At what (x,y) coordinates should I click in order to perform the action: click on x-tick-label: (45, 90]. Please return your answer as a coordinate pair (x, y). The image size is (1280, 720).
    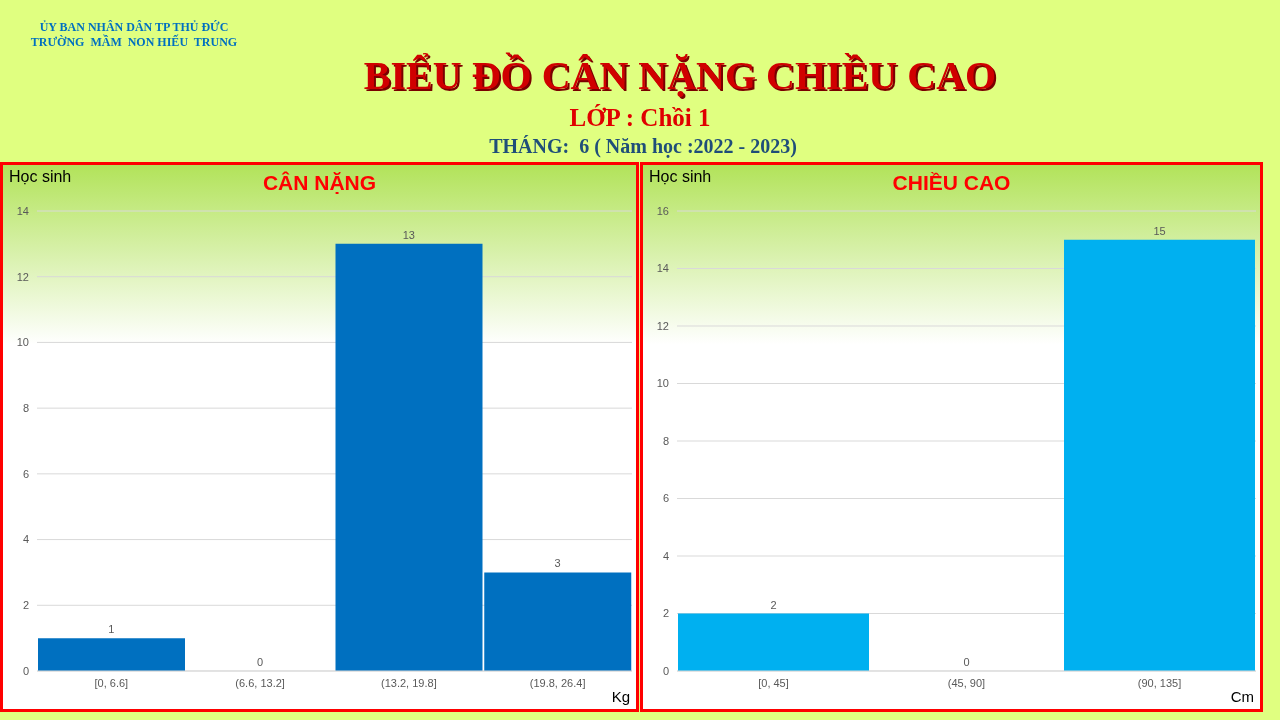
    Looking at the image, I should click on (966, 682).